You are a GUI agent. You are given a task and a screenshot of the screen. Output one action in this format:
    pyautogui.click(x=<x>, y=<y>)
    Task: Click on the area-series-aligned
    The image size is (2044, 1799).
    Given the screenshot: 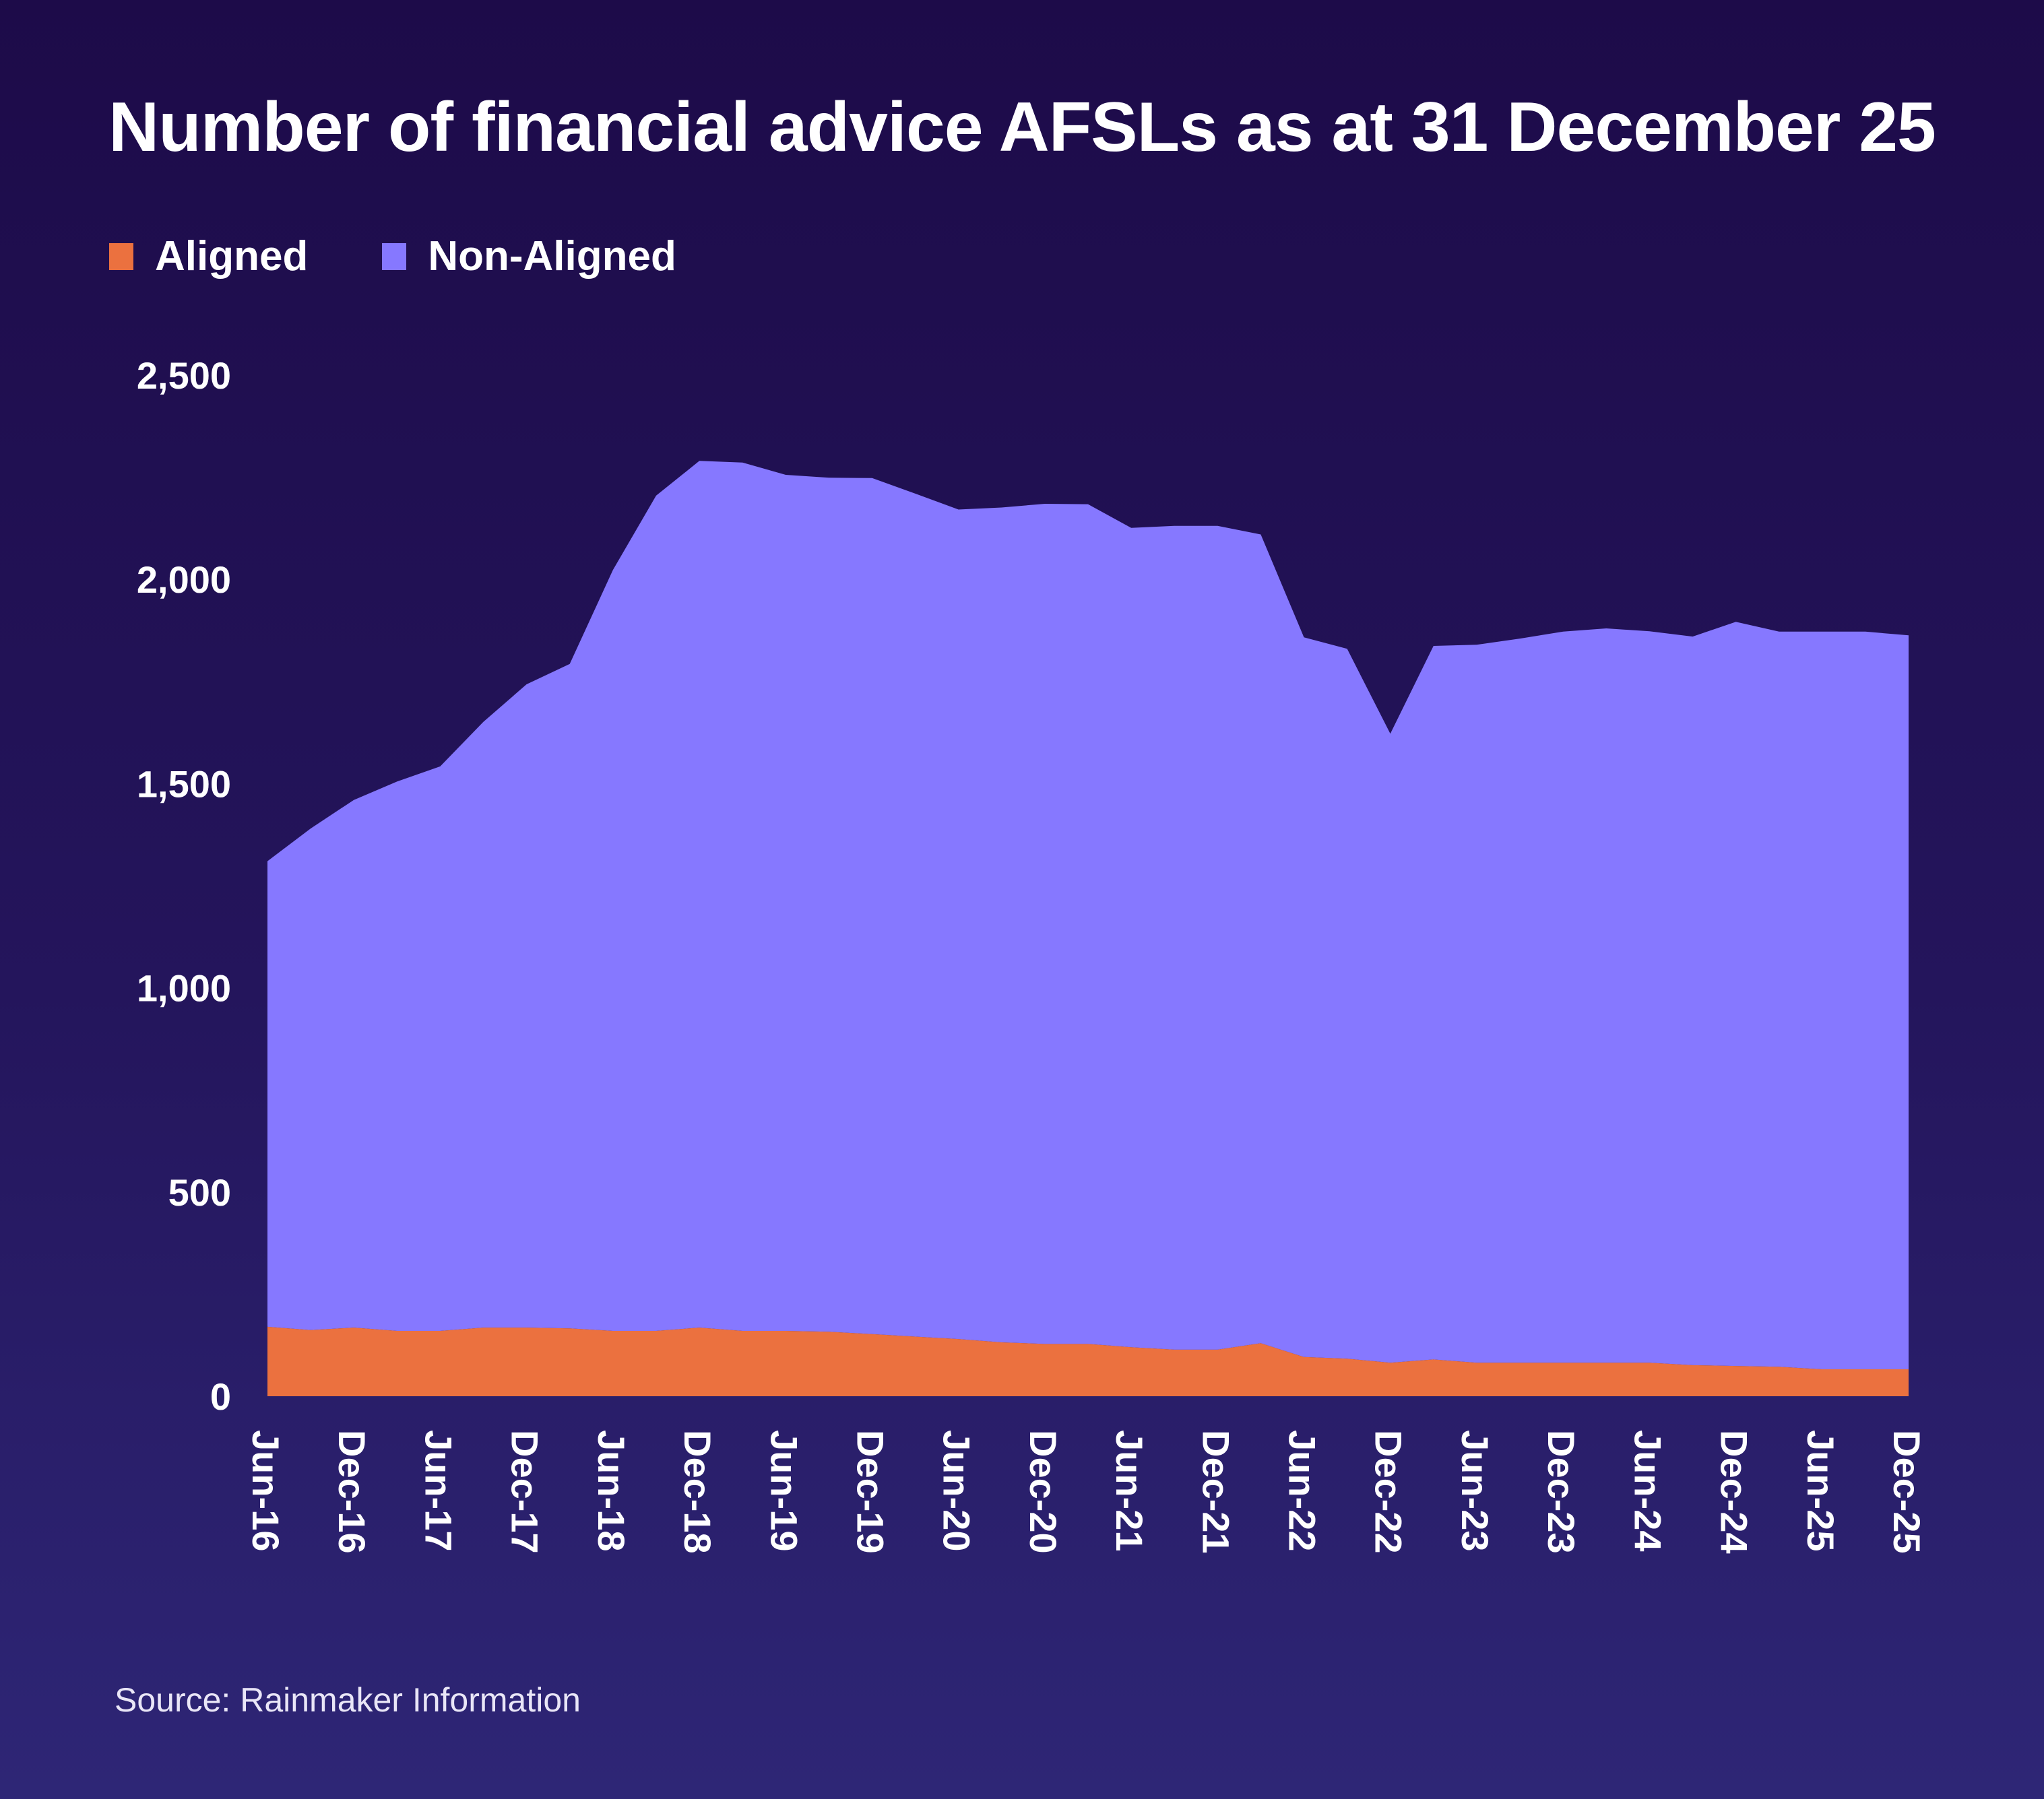 What is the action you would take?
    pyautogui.click(x=1088, y=1361)
    